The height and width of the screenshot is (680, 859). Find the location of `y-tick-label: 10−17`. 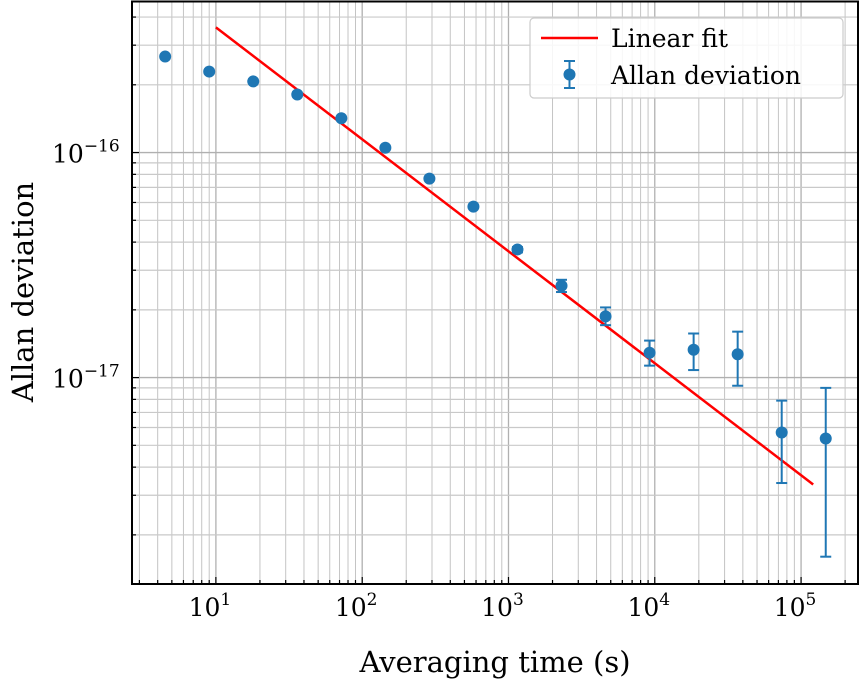

y-tick-label: 10−17 is located at coordinates (86, 378).